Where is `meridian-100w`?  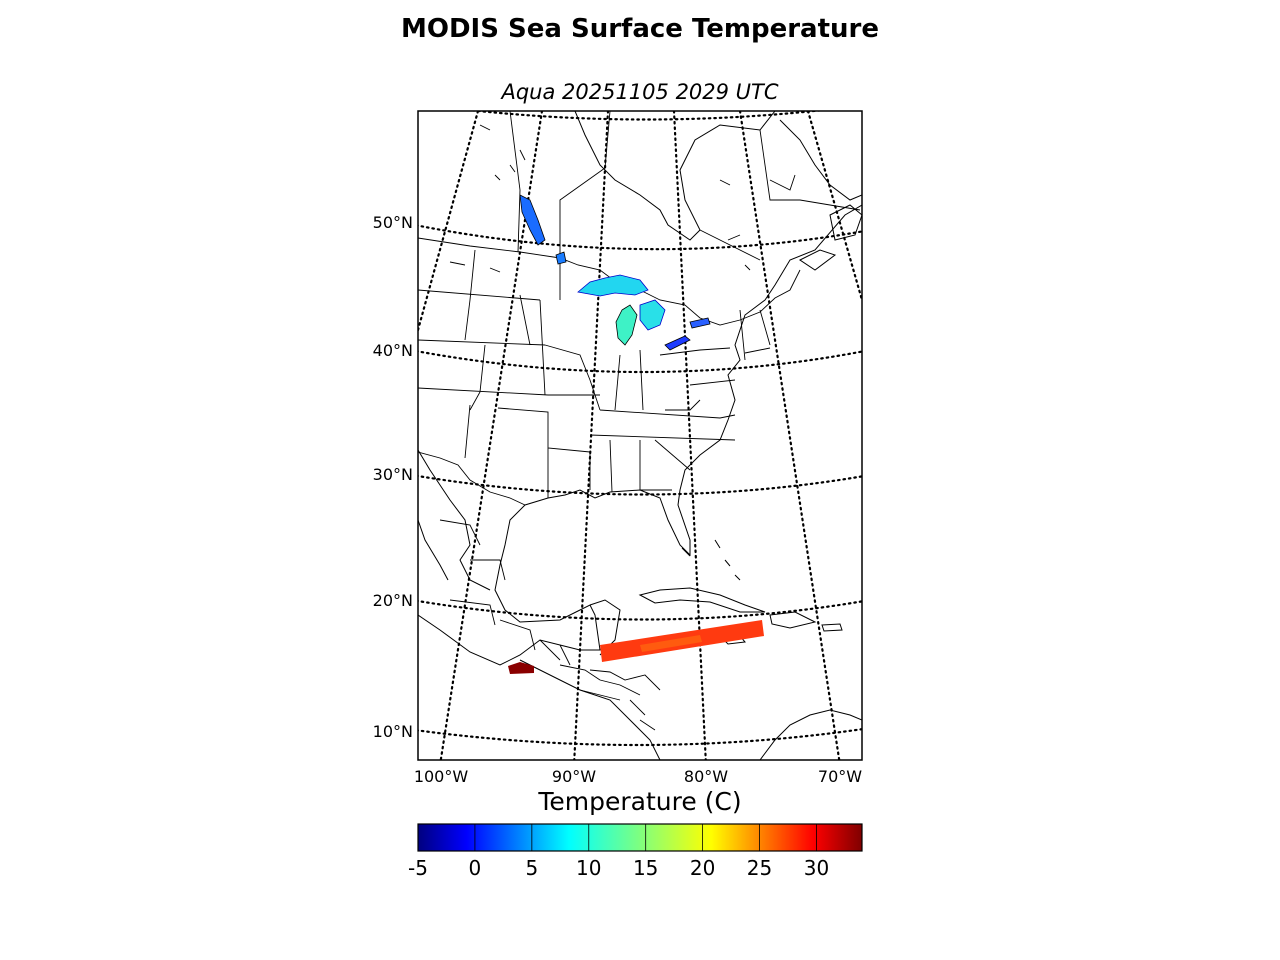 meridian-100w is located at coordinates (491, 435).